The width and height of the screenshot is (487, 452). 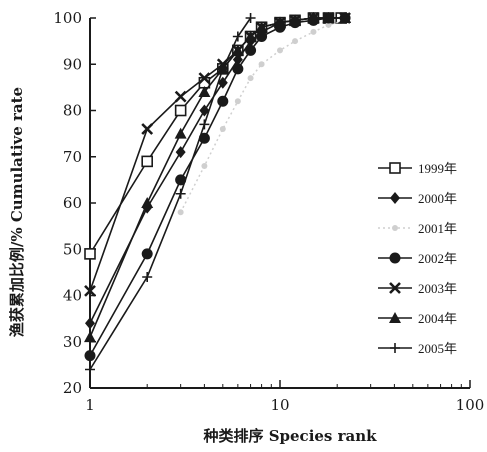 I want to click on series-line, so click(x=262, y=116).